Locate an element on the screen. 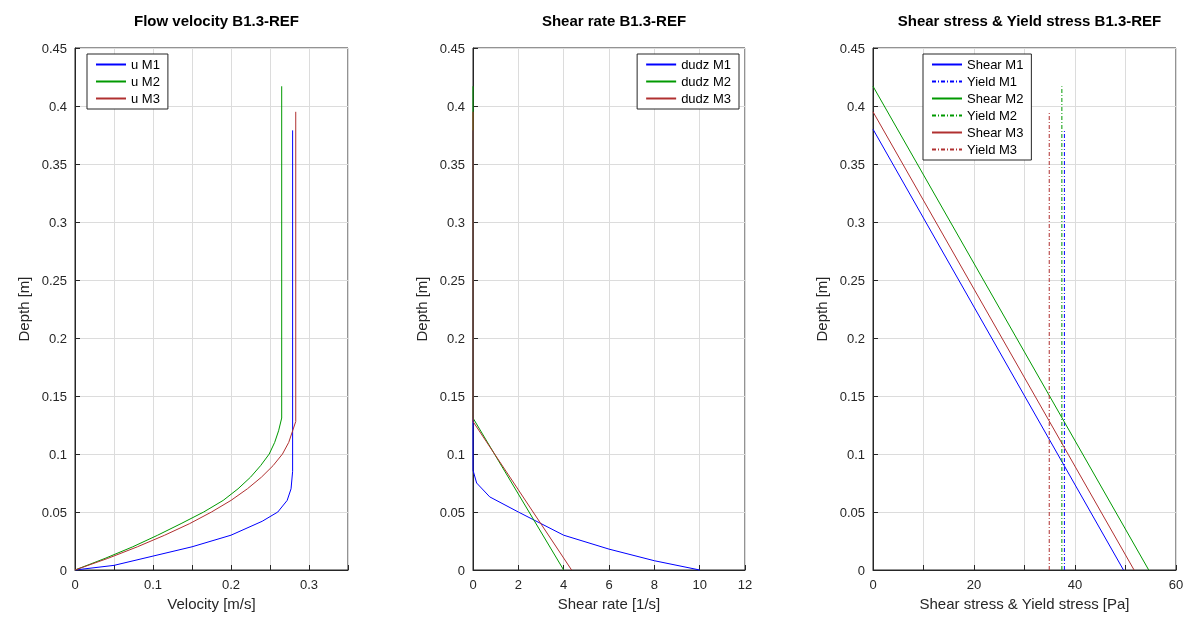 The height and width of the screenshot is (624, 1200). x-tick-label: 0.1 is located at coordinates (153, 584).